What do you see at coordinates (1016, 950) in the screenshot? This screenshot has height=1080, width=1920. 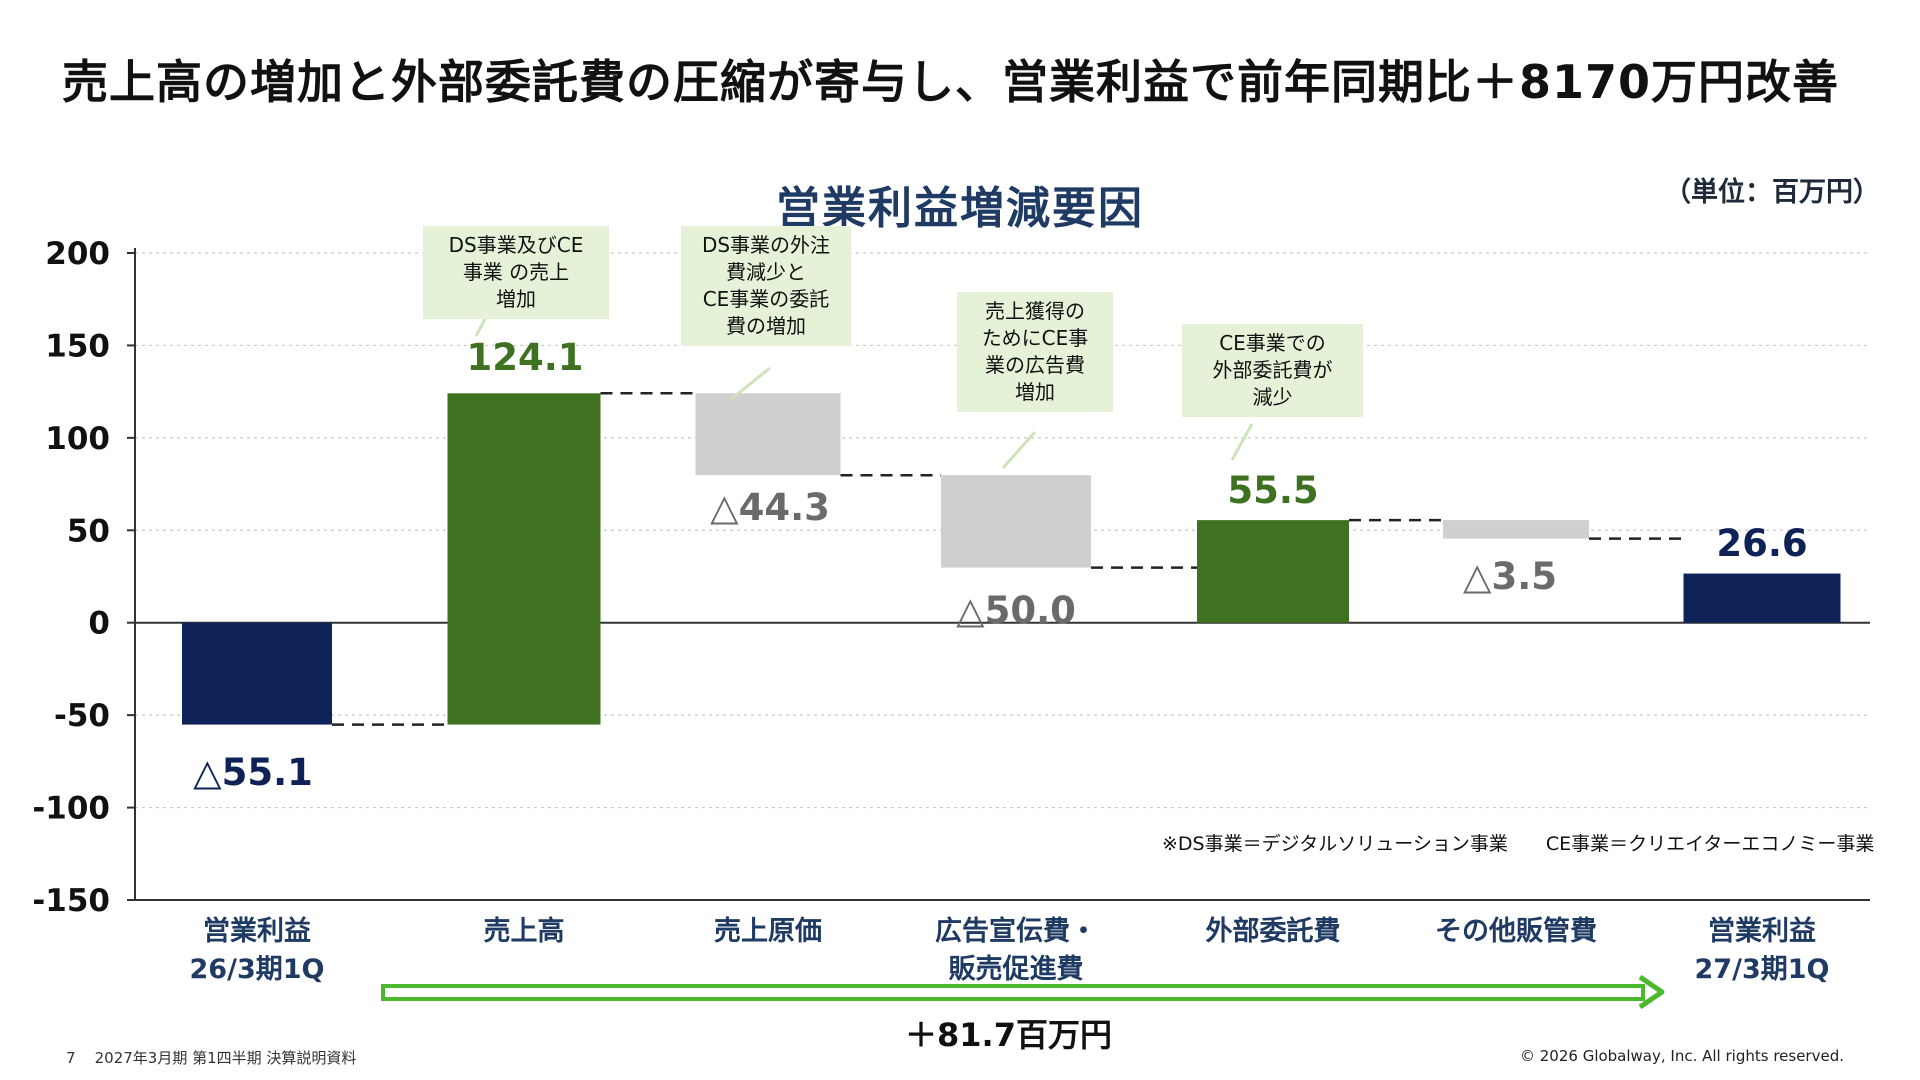 I see `x-category-label: 広告宣伝費・販売促進費` at bounding box center [1016, 950].